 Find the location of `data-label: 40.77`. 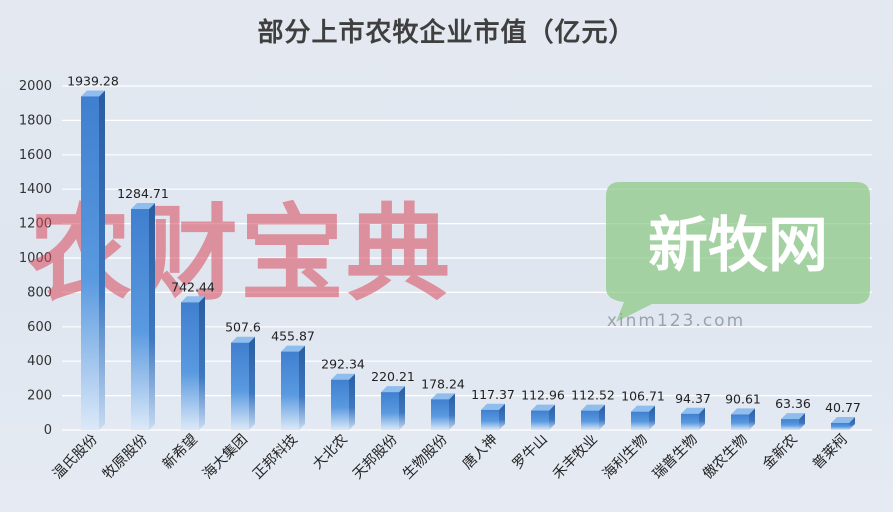

data-label: 40.77 is located at coordinates (843, 407).